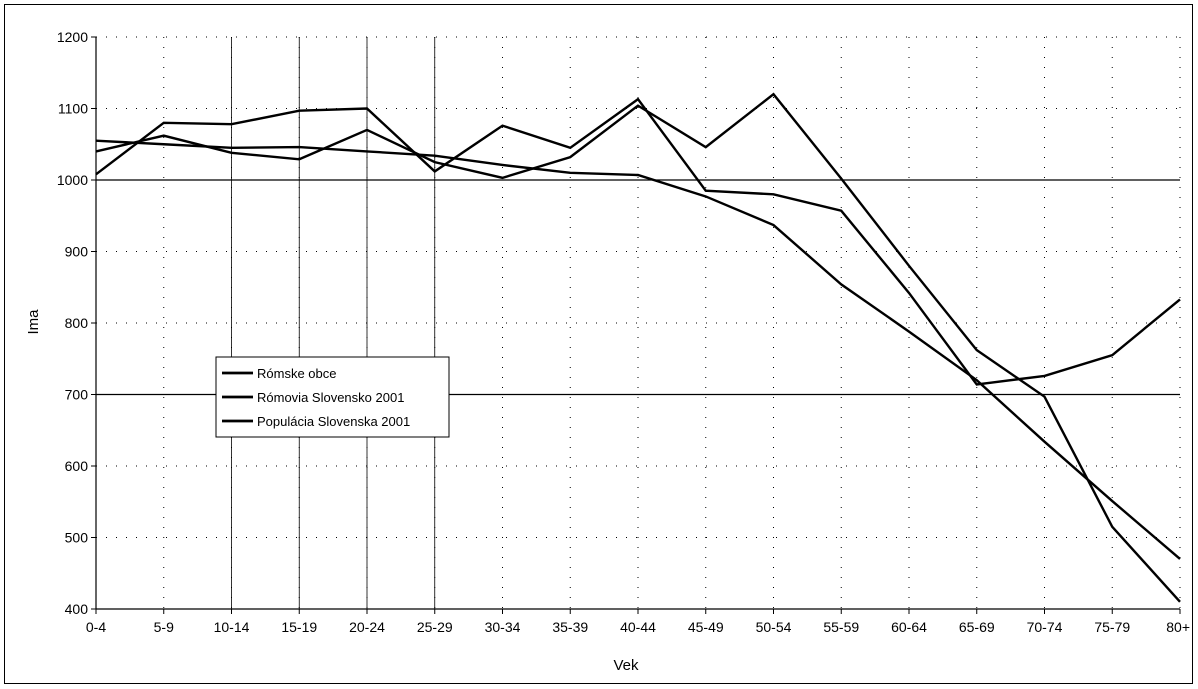 The width and height of the screenshot is (1198, 689). I want to click on x-tick-label: 80+, so click(1178, 627).